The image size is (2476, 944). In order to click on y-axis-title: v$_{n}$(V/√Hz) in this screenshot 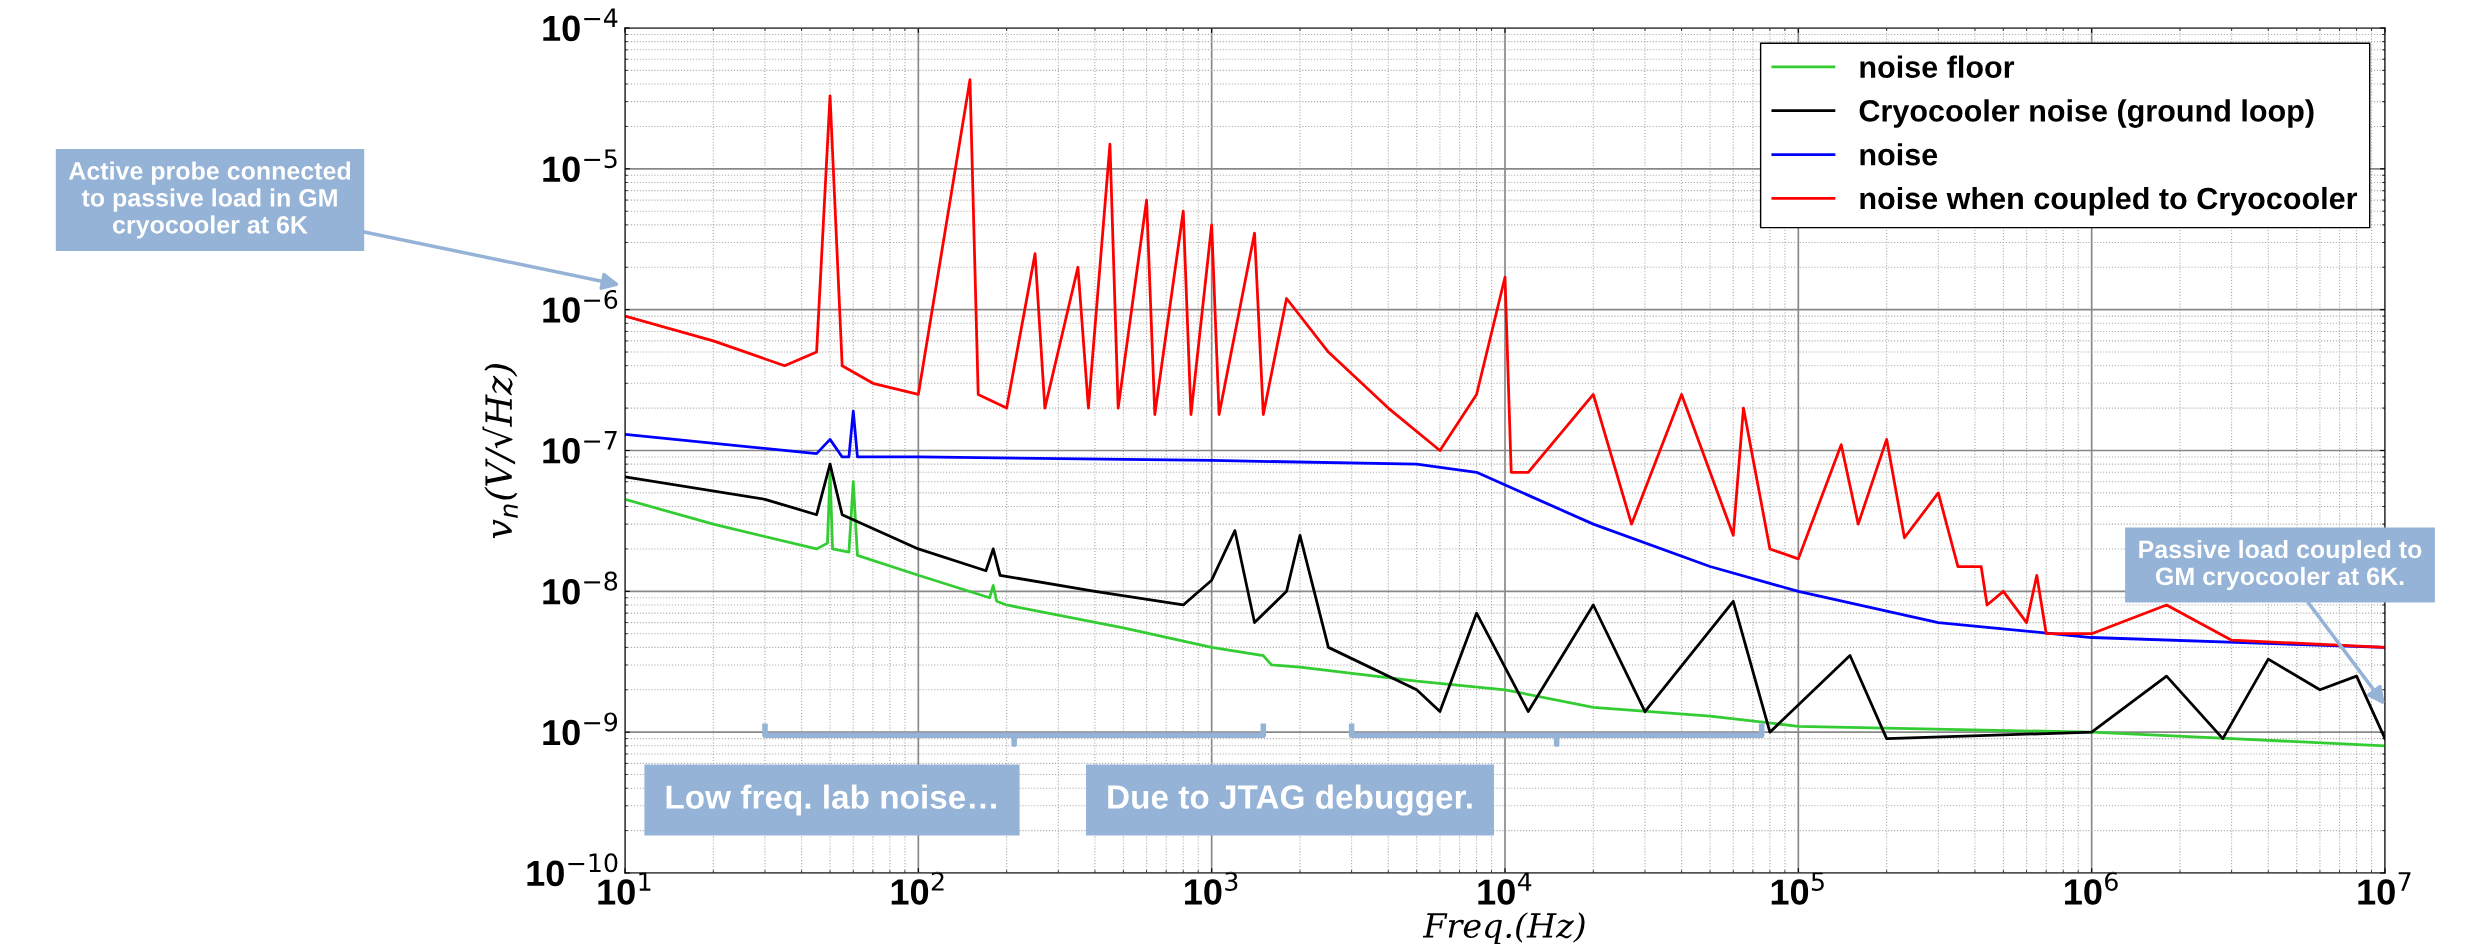, I will do `click(500, 451)`.